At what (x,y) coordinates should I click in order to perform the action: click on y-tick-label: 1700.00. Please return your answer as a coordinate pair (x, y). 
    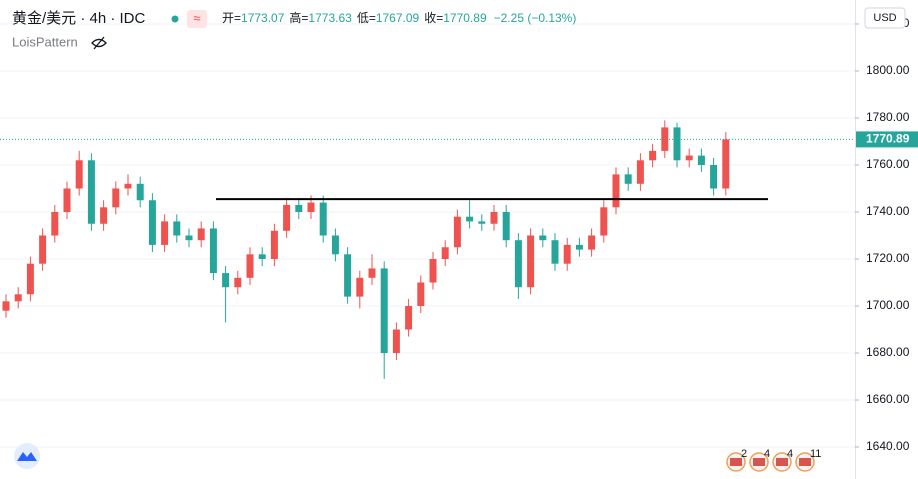
    Looking at the image, I should click on (888, 305).